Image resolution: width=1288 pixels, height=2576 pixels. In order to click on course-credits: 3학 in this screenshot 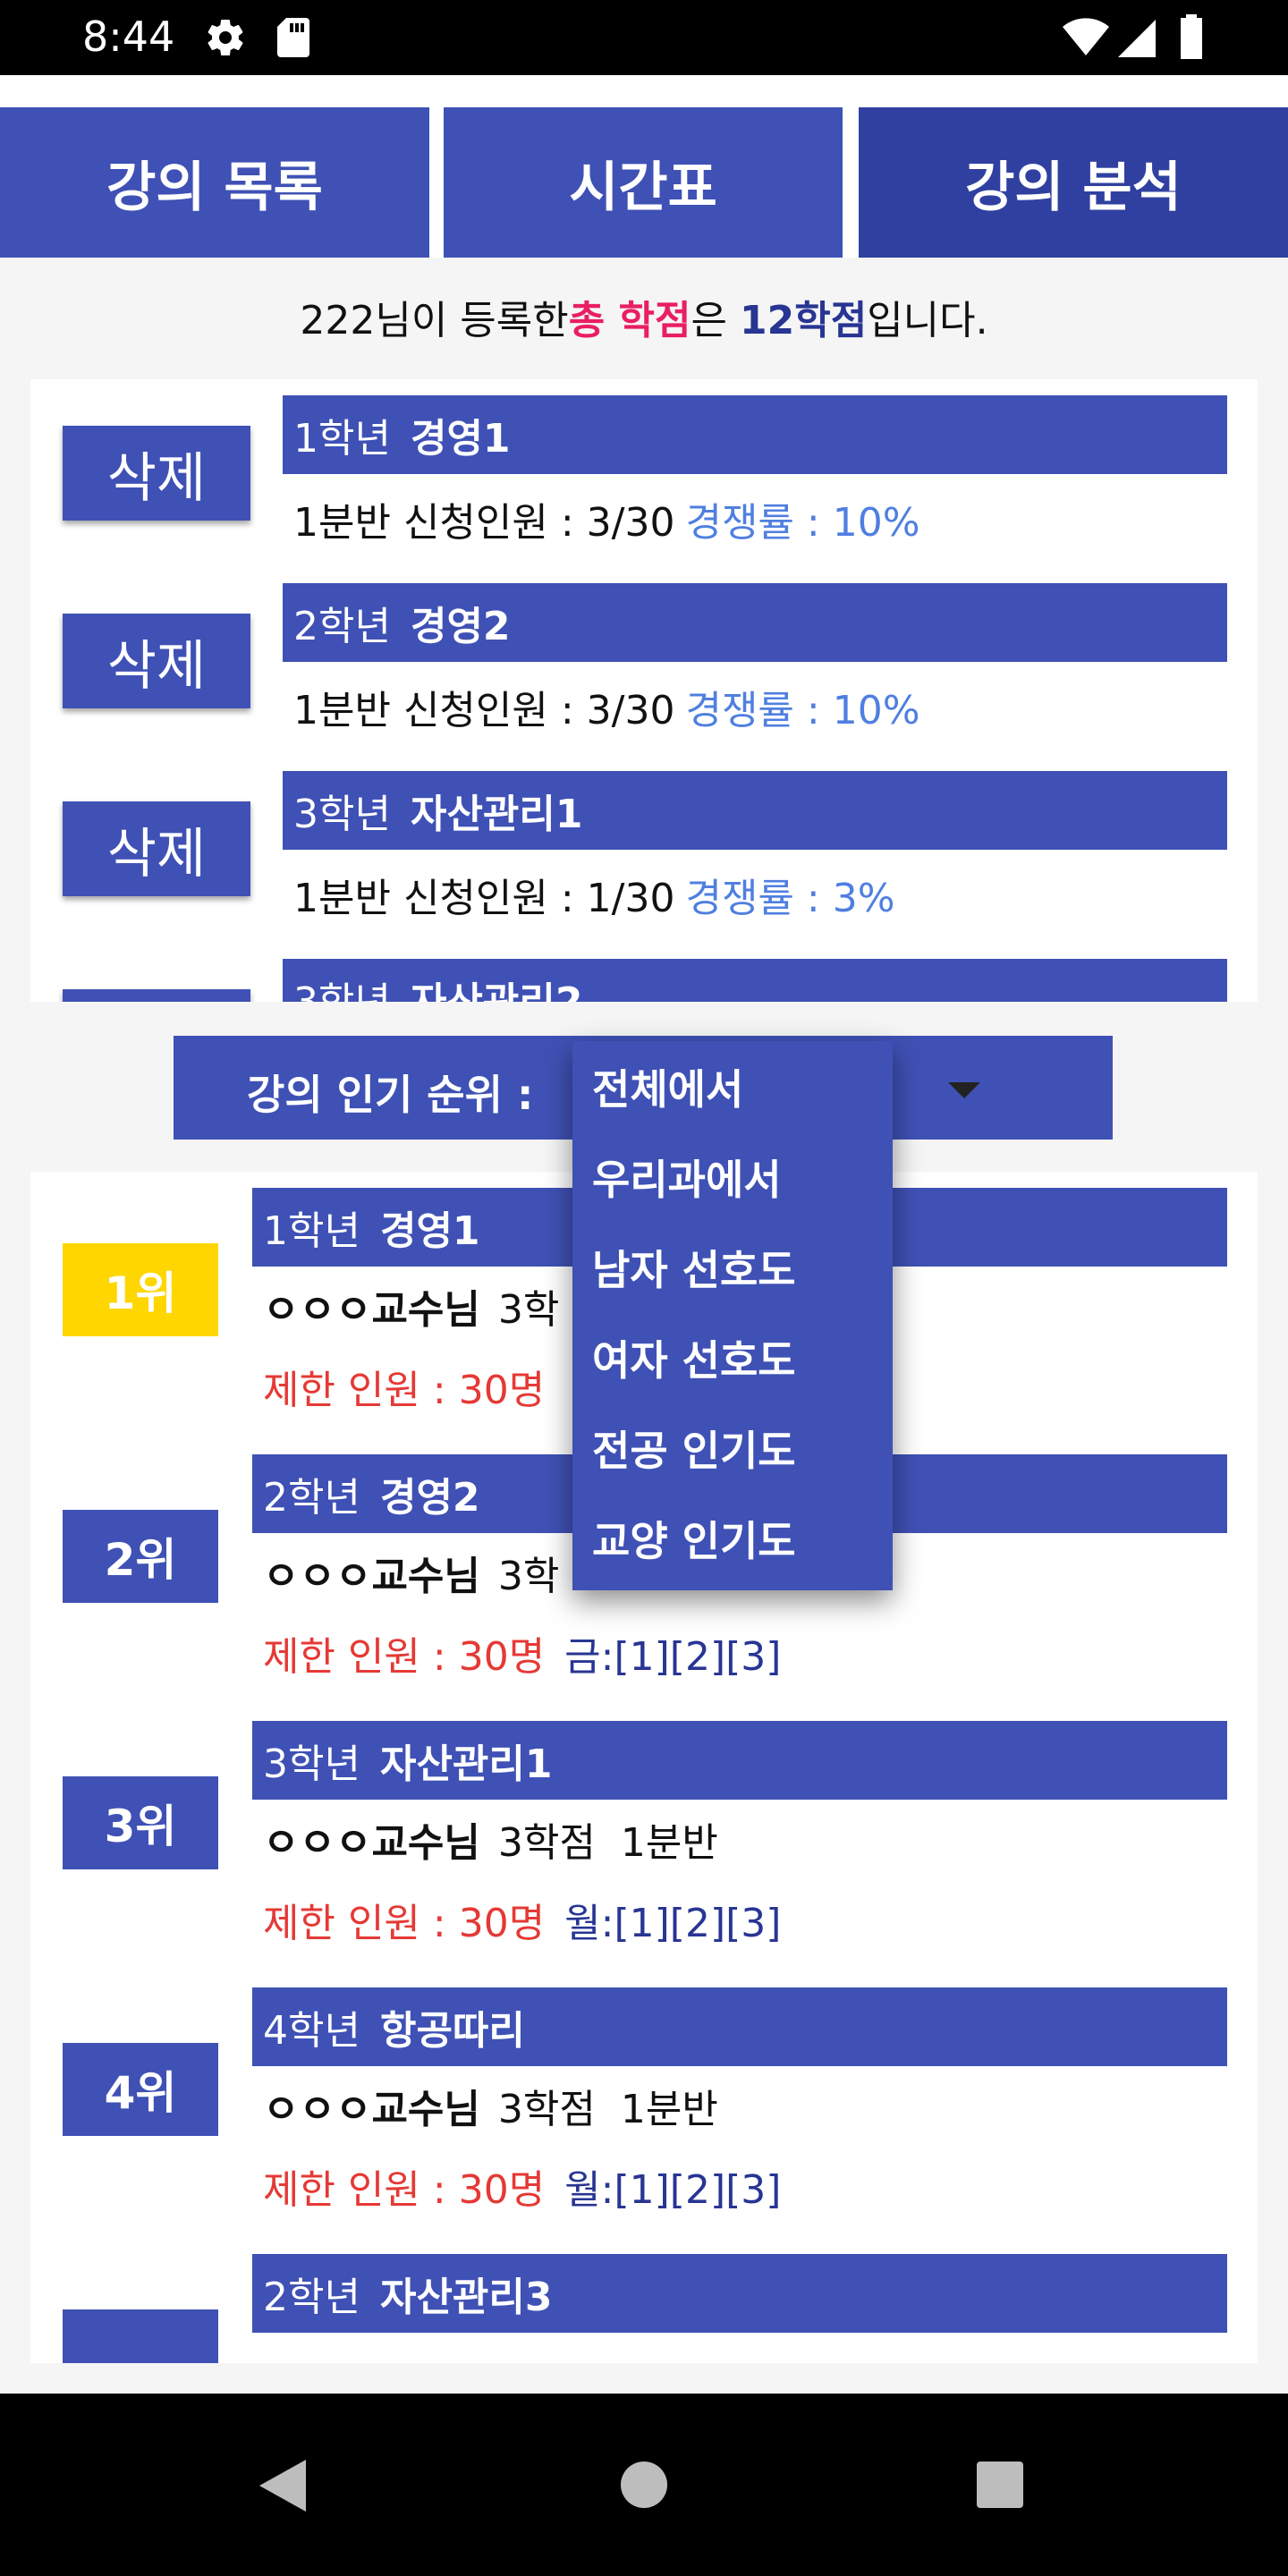, I will do `click(528, 1576)`.